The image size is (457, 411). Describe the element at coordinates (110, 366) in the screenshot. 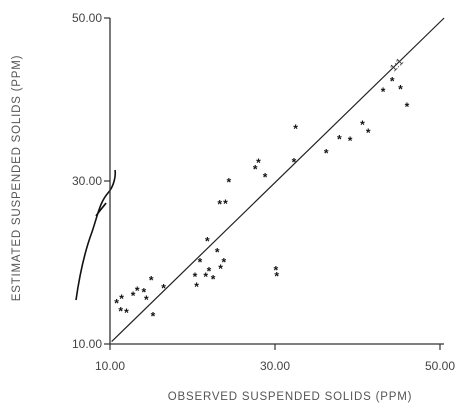

I see `x-tick-label: 10.00` at that location.